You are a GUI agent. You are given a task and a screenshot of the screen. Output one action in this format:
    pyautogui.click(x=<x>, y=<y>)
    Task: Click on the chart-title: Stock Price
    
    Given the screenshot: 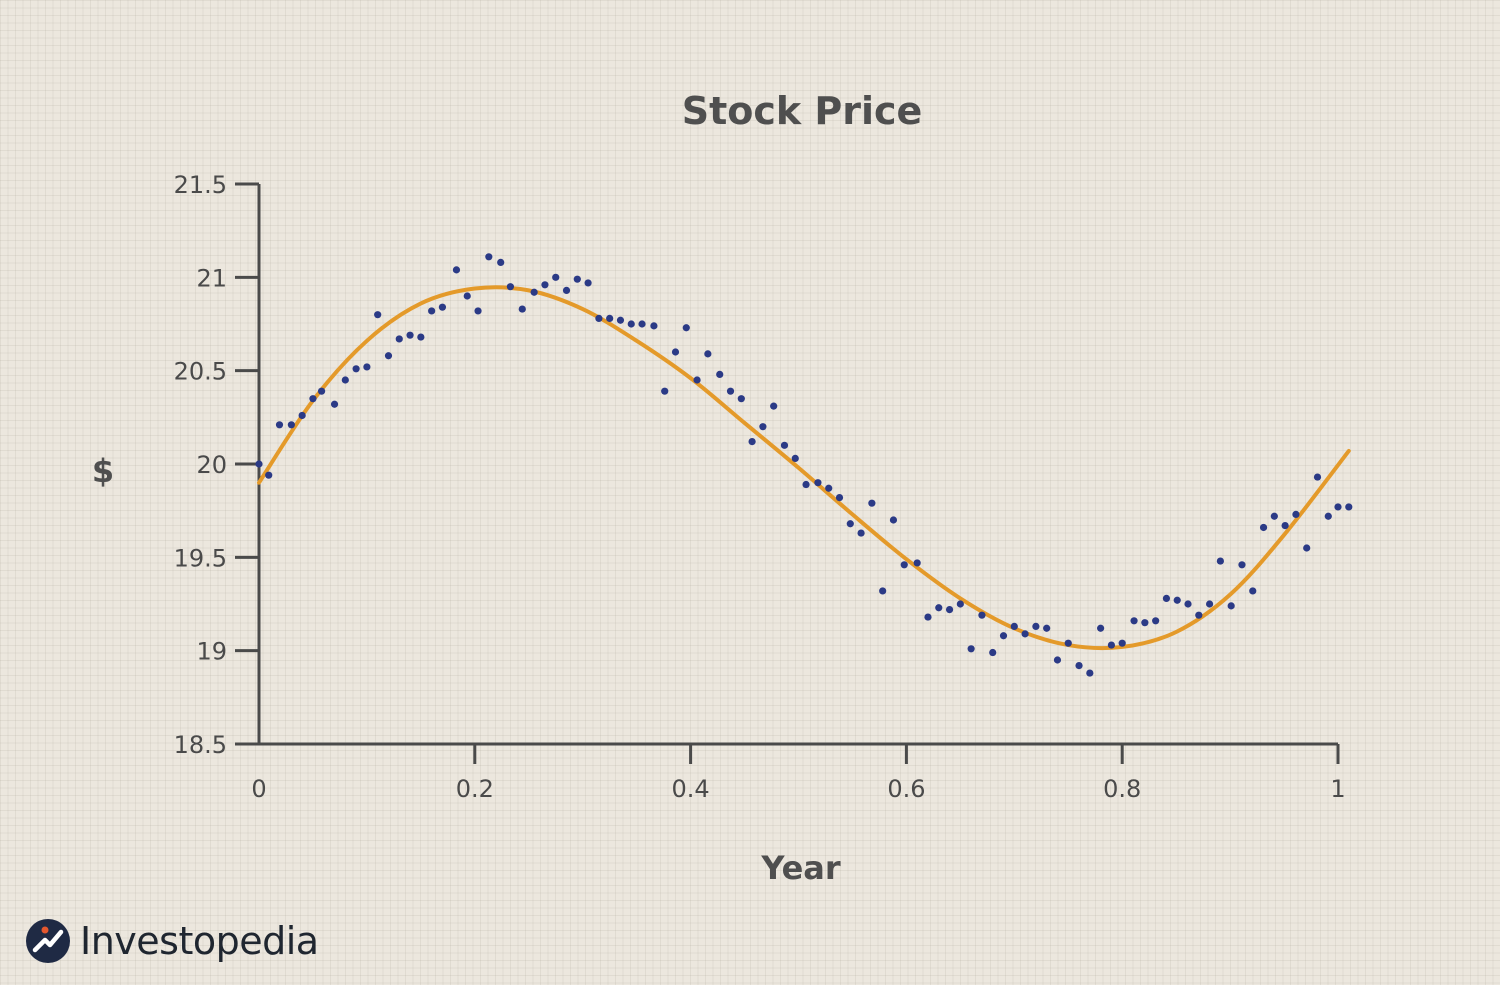 What is the action you would take?
    pyautogui.click(x=802, y=111)
    